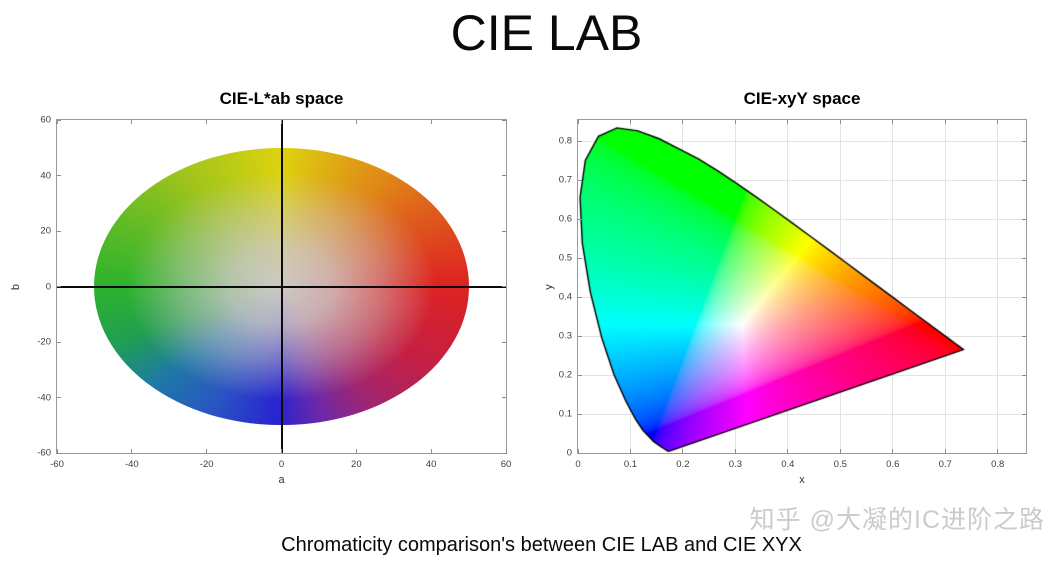 The height and width of the screenshot is (569, 1061). Describe the element at coordinates (431, 464) in the screenshot. I see `x-tick-label: 40` at that location.